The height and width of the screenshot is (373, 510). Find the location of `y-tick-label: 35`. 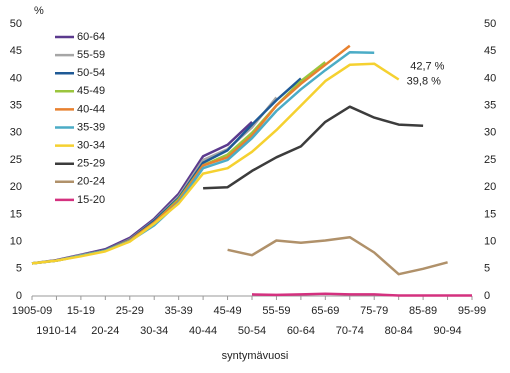

y-tick-label: 35 is located at coordinates (16, 106).